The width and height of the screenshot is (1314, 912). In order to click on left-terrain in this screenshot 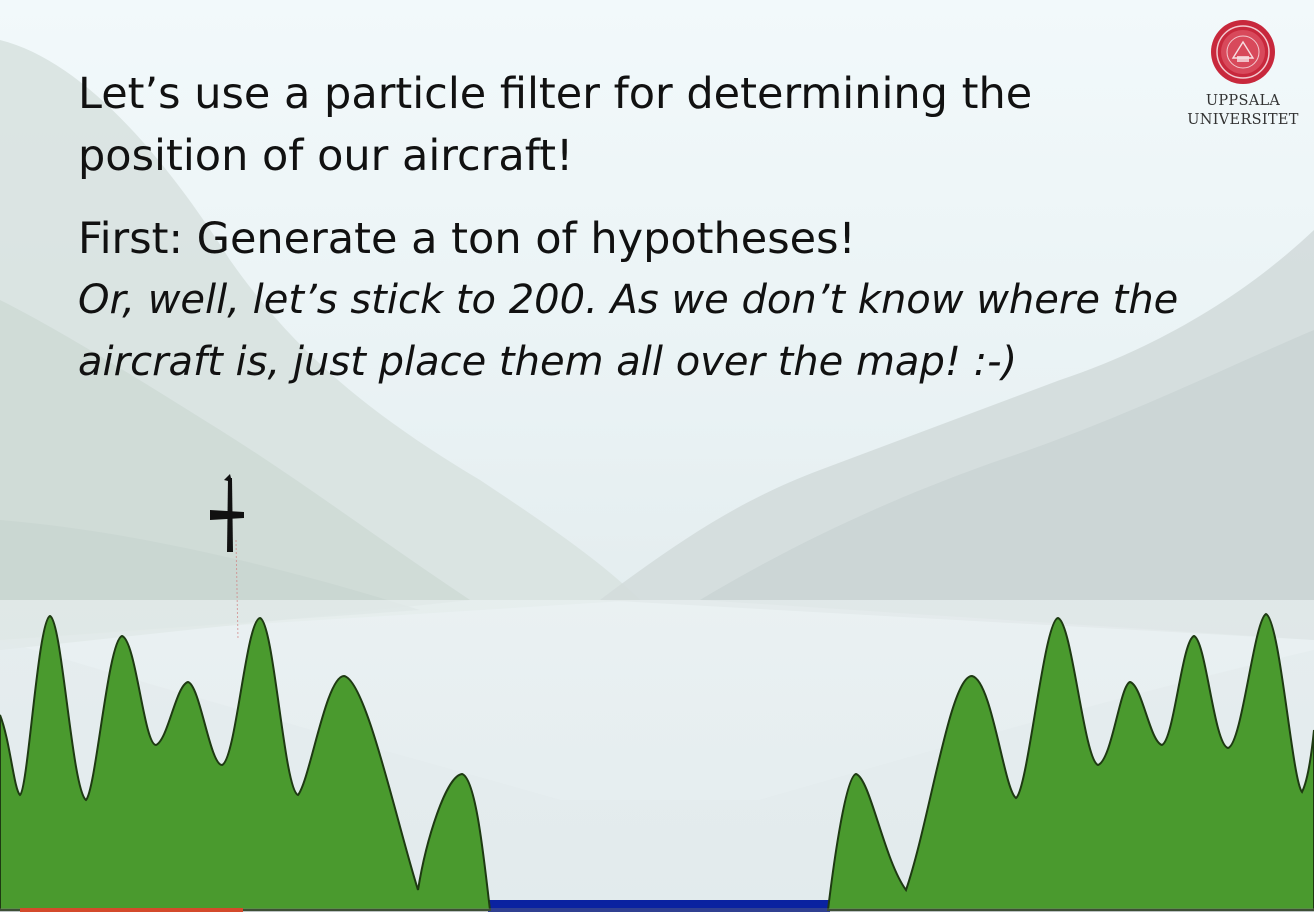, I will do `click(246, 762)`.